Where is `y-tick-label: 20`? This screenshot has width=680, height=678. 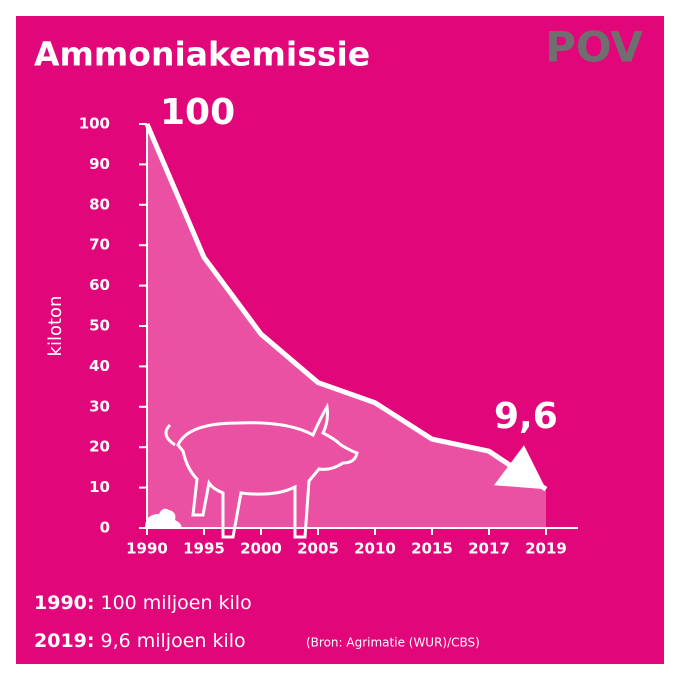
y-tick-label: 20 is located at coordinates (99, 447).